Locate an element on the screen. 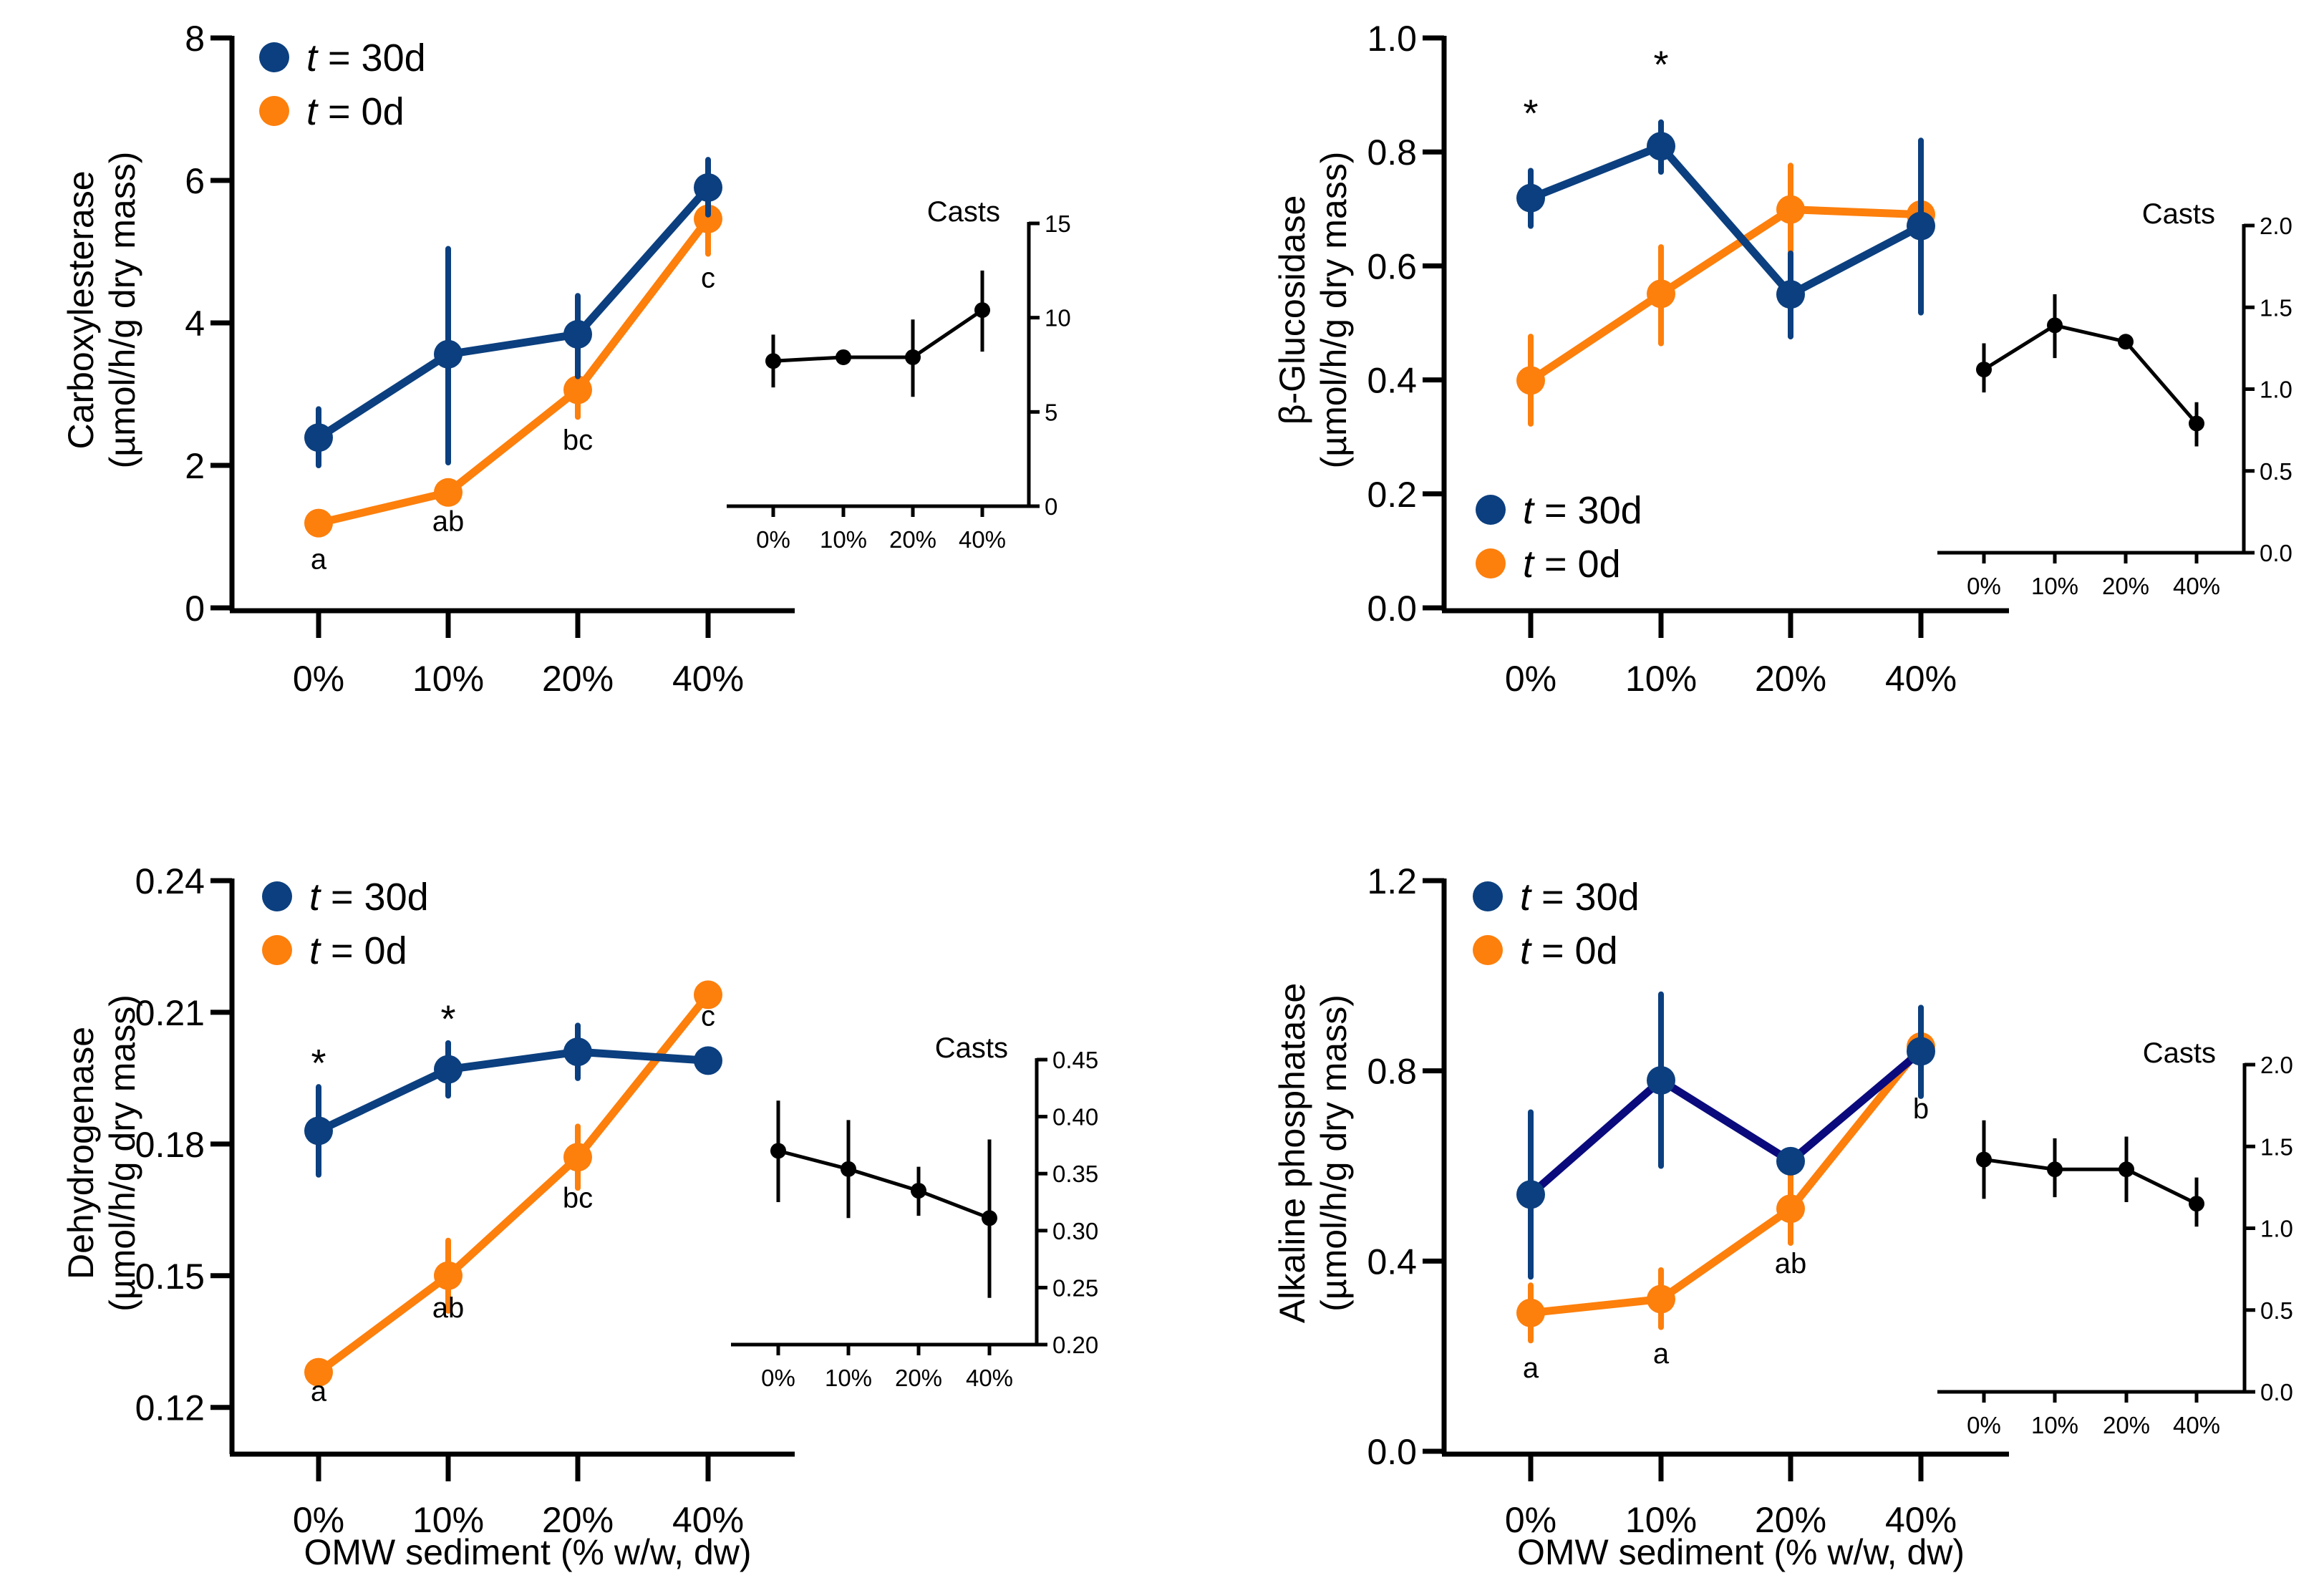  inset-x-tick-label: 10% is located at coordinates (843, 540).